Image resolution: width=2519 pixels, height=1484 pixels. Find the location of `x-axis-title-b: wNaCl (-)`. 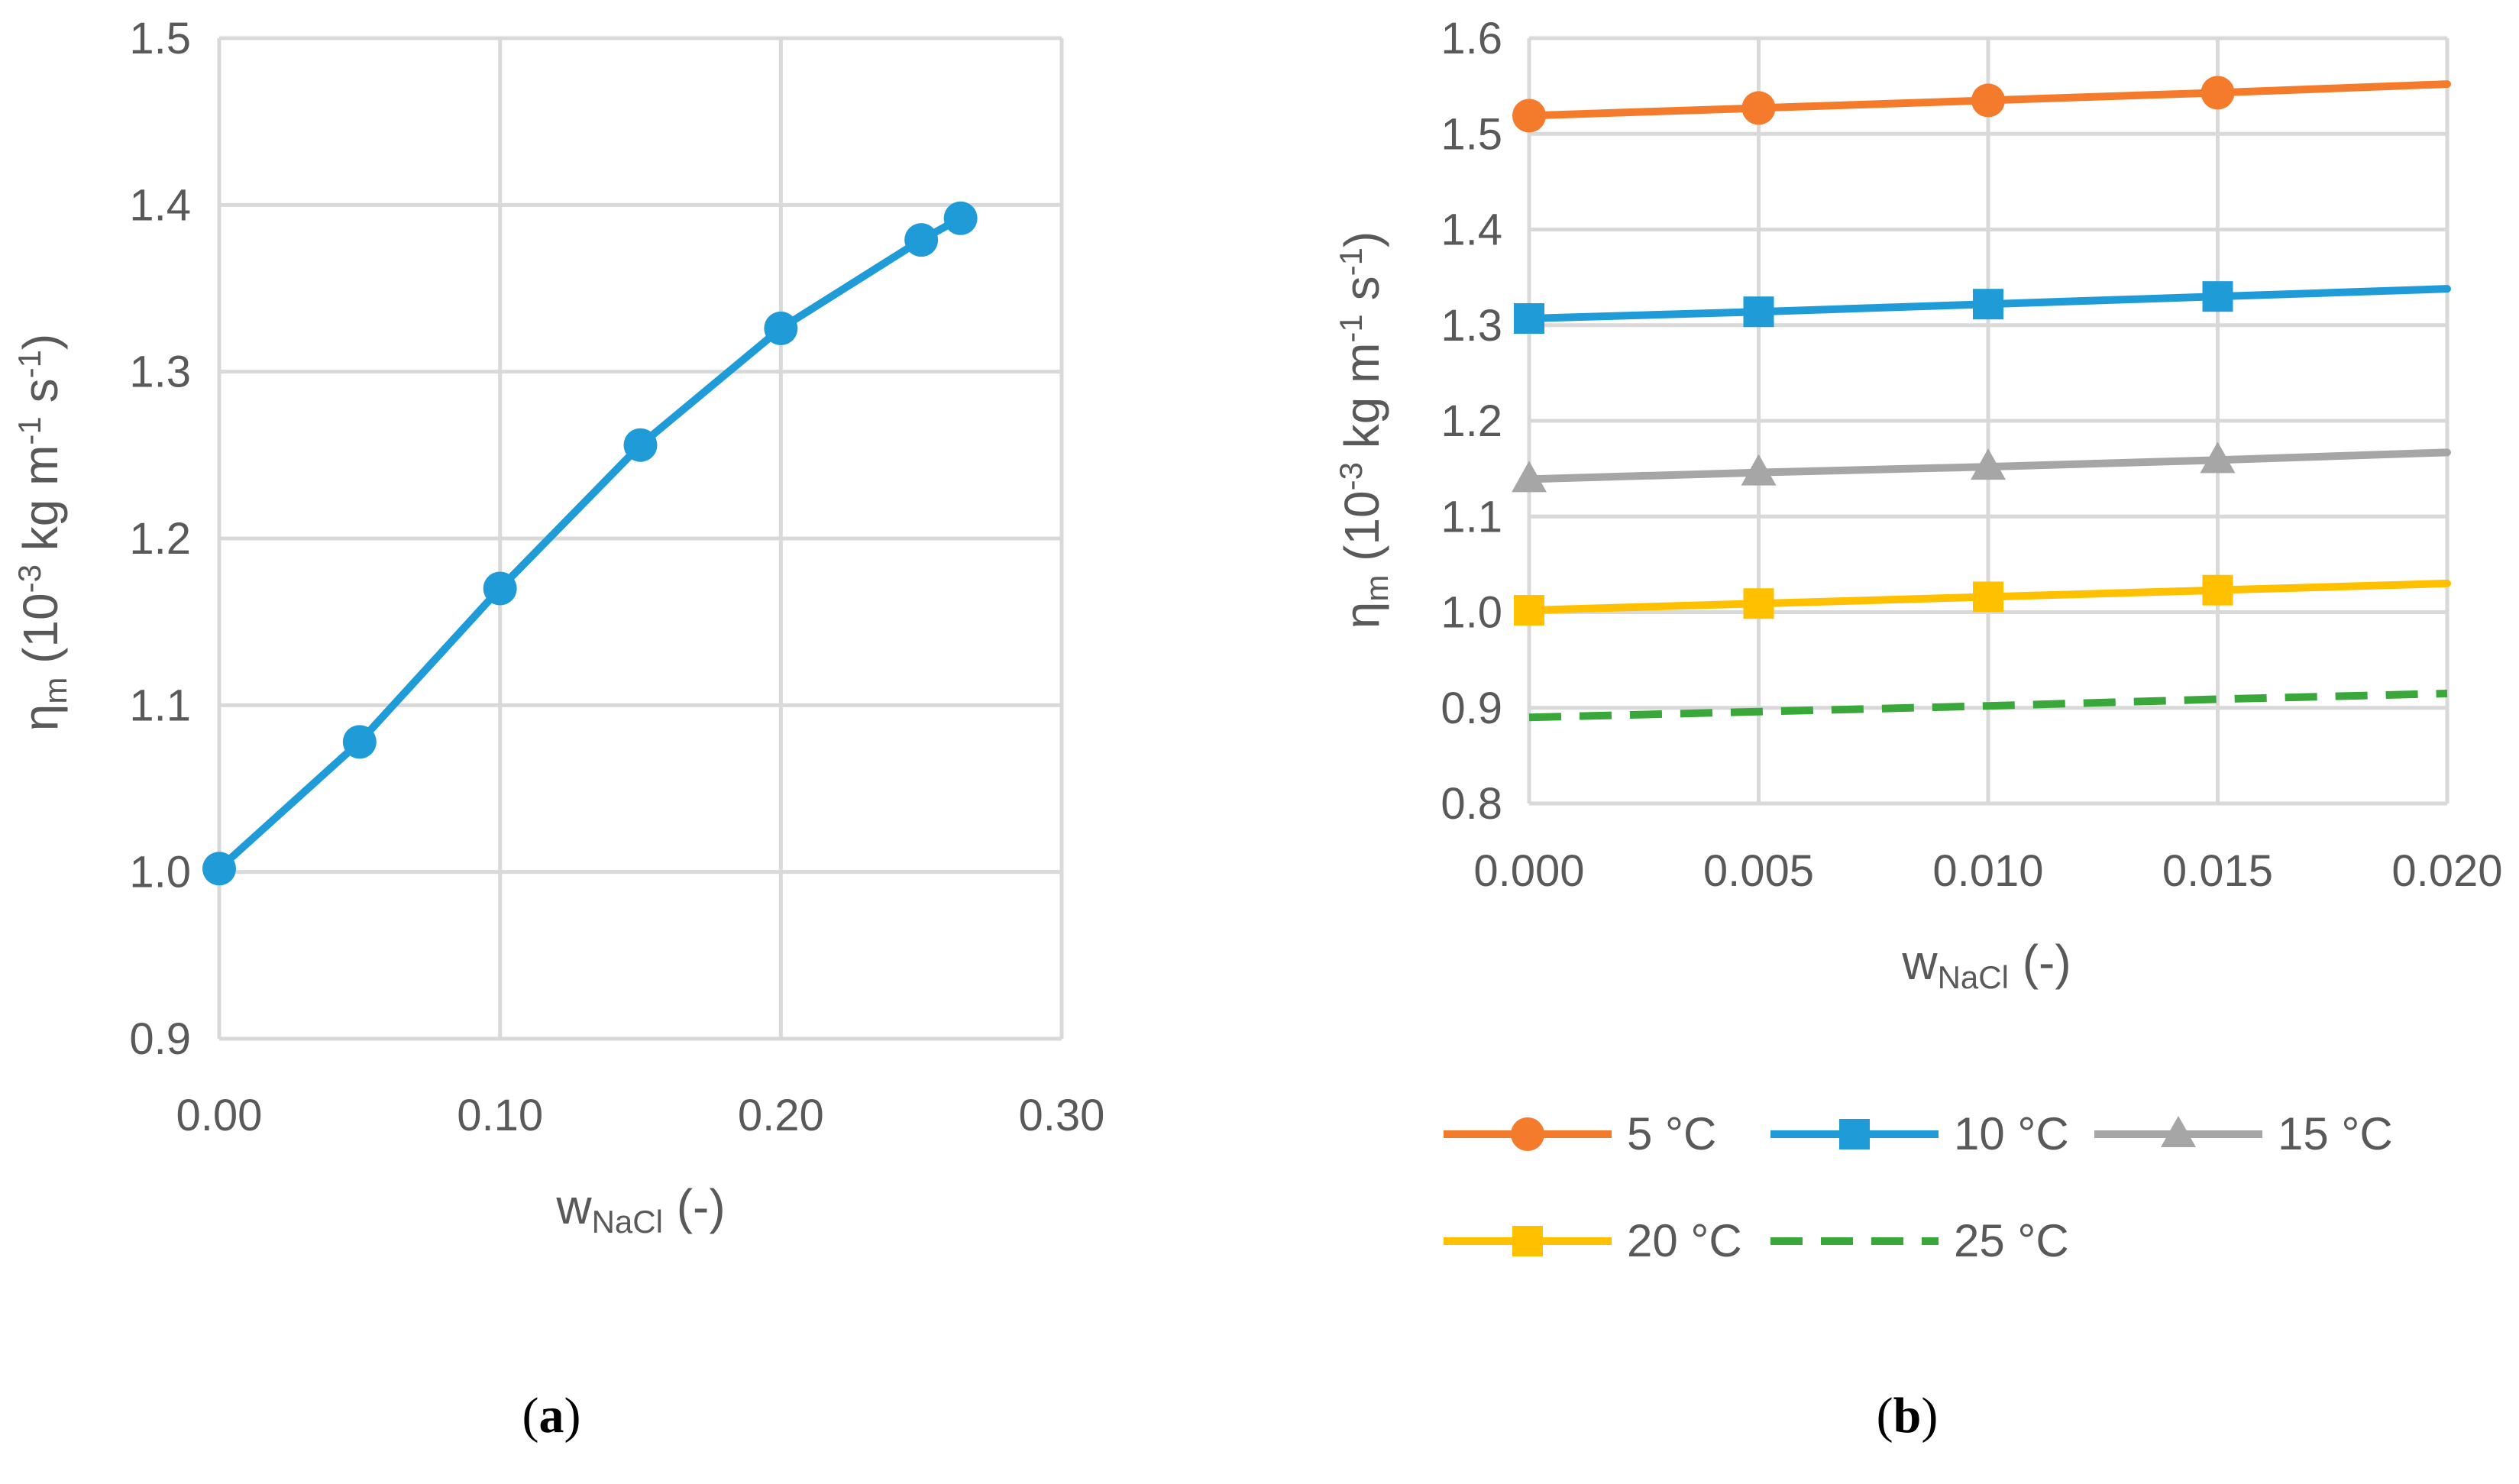

x-axis-title-b: wNaCl (-) is located at coordinates (1986, 965).